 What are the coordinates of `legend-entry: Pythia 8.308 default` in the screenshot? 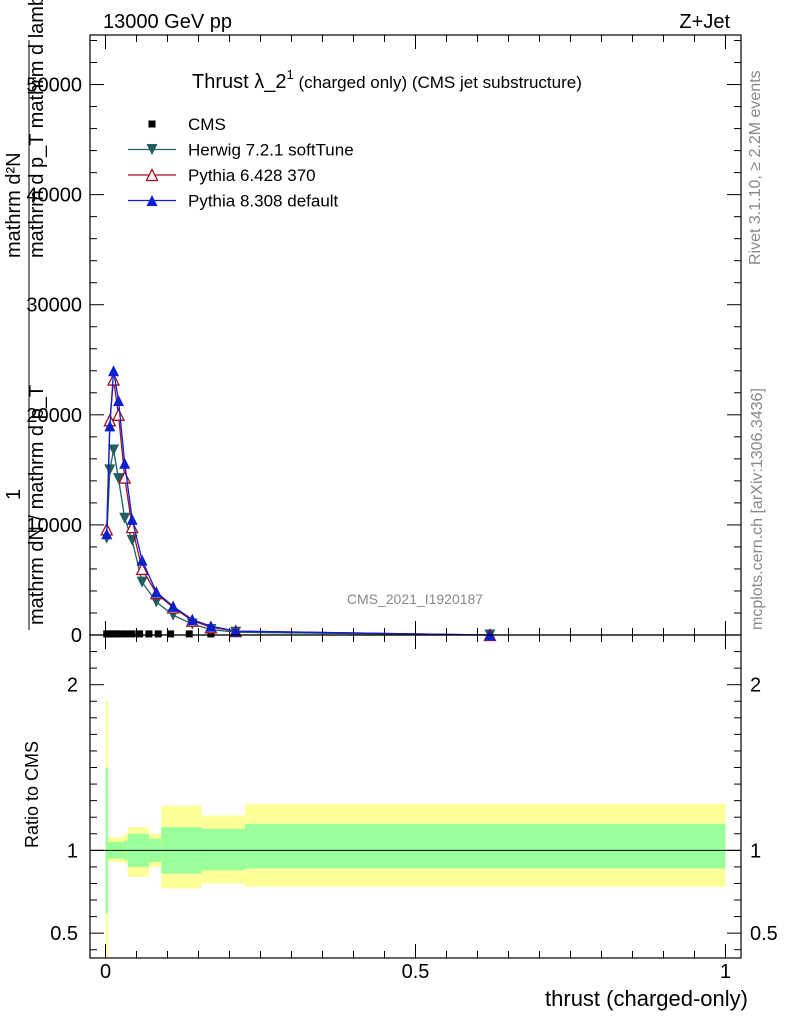 It's located at (233, 201).